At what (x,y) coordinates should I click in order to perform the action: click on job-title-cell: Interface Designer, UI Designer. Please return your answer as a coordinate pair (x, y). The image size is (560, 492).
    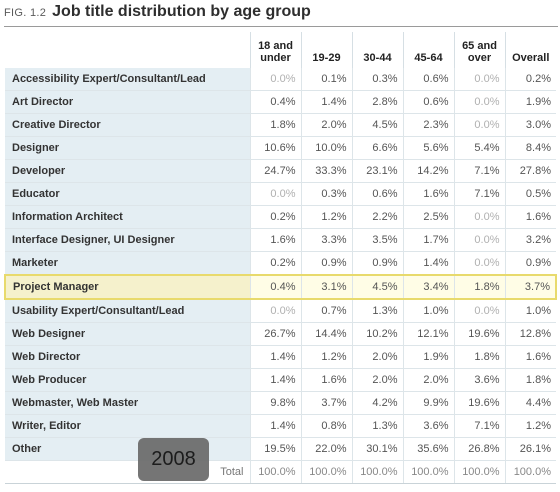
    Looking at the image, I should click on (127, 240).